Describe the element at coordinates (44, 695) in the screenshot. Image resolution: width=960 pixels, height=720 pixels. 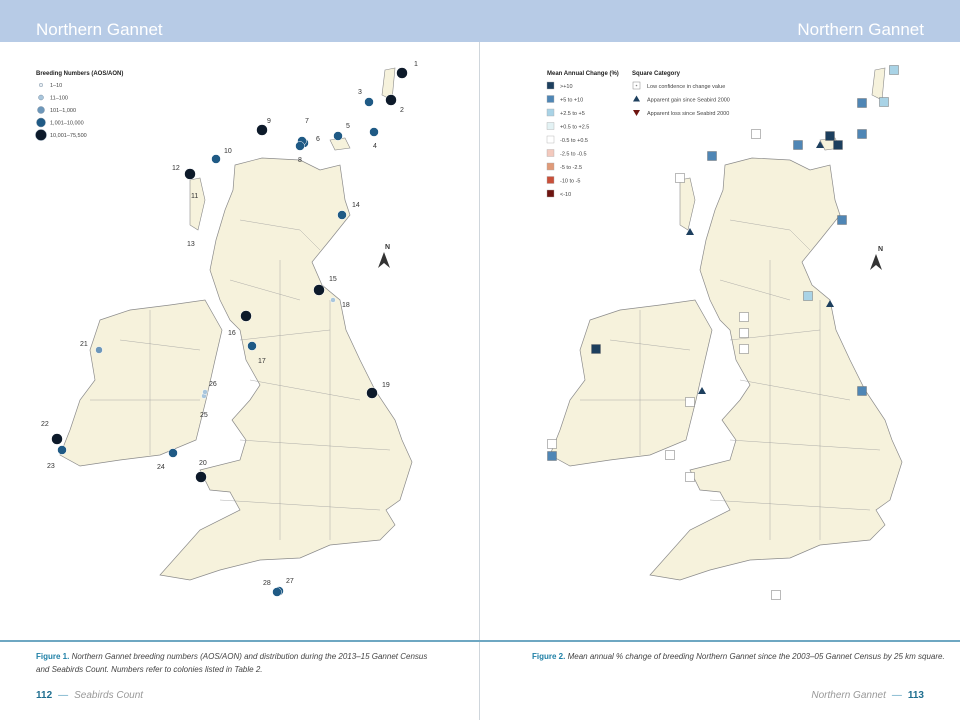
I see `page-number: 112` at that location.